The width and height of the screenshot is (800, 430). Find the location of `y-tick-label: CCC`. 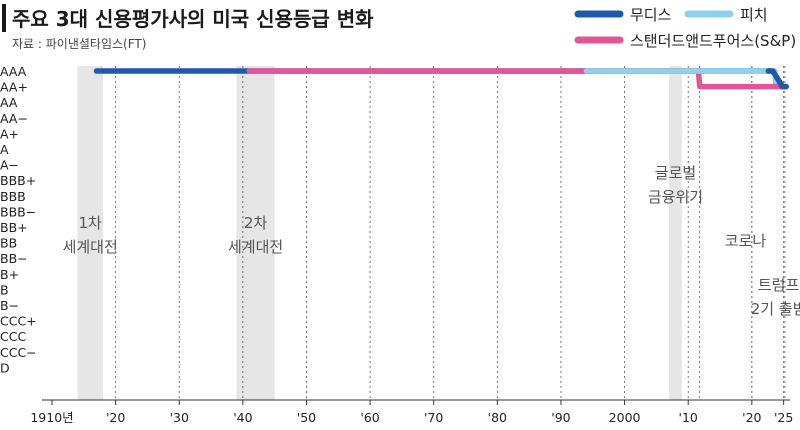

y-tick-label: CCC is located at coordinates (13, 336).